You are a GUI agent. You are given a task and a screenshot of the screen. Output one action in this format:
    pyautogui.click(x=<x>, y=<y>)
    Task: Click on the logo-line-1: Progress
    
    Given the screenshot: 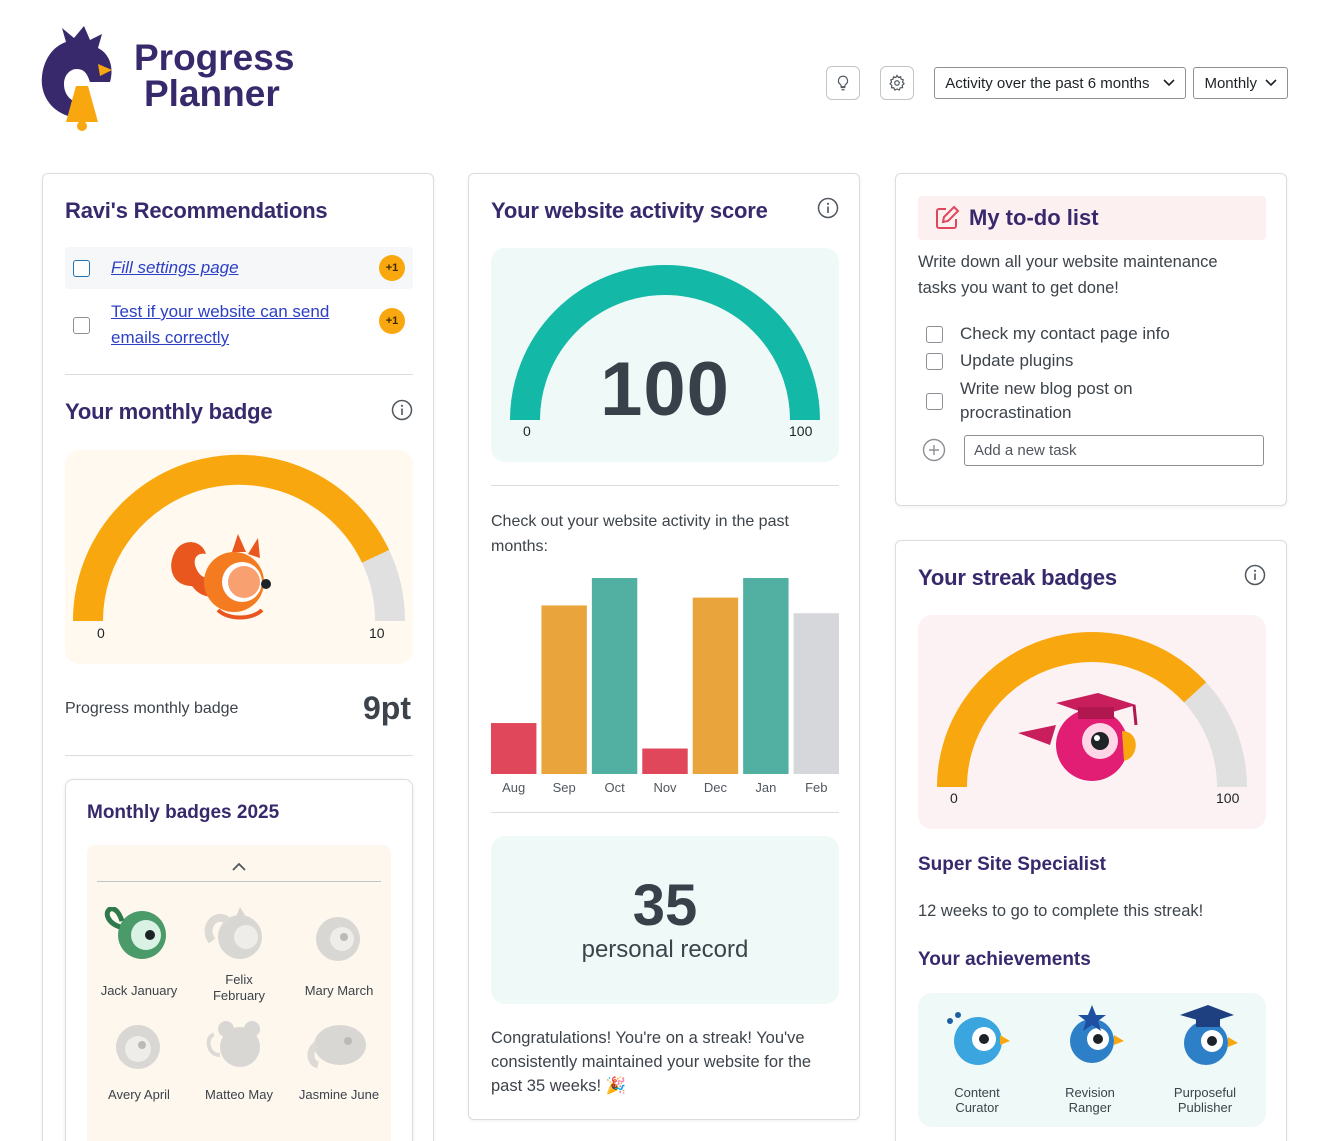 What is the action you would take?
    pyautogui.click(x=214, y=57)
    